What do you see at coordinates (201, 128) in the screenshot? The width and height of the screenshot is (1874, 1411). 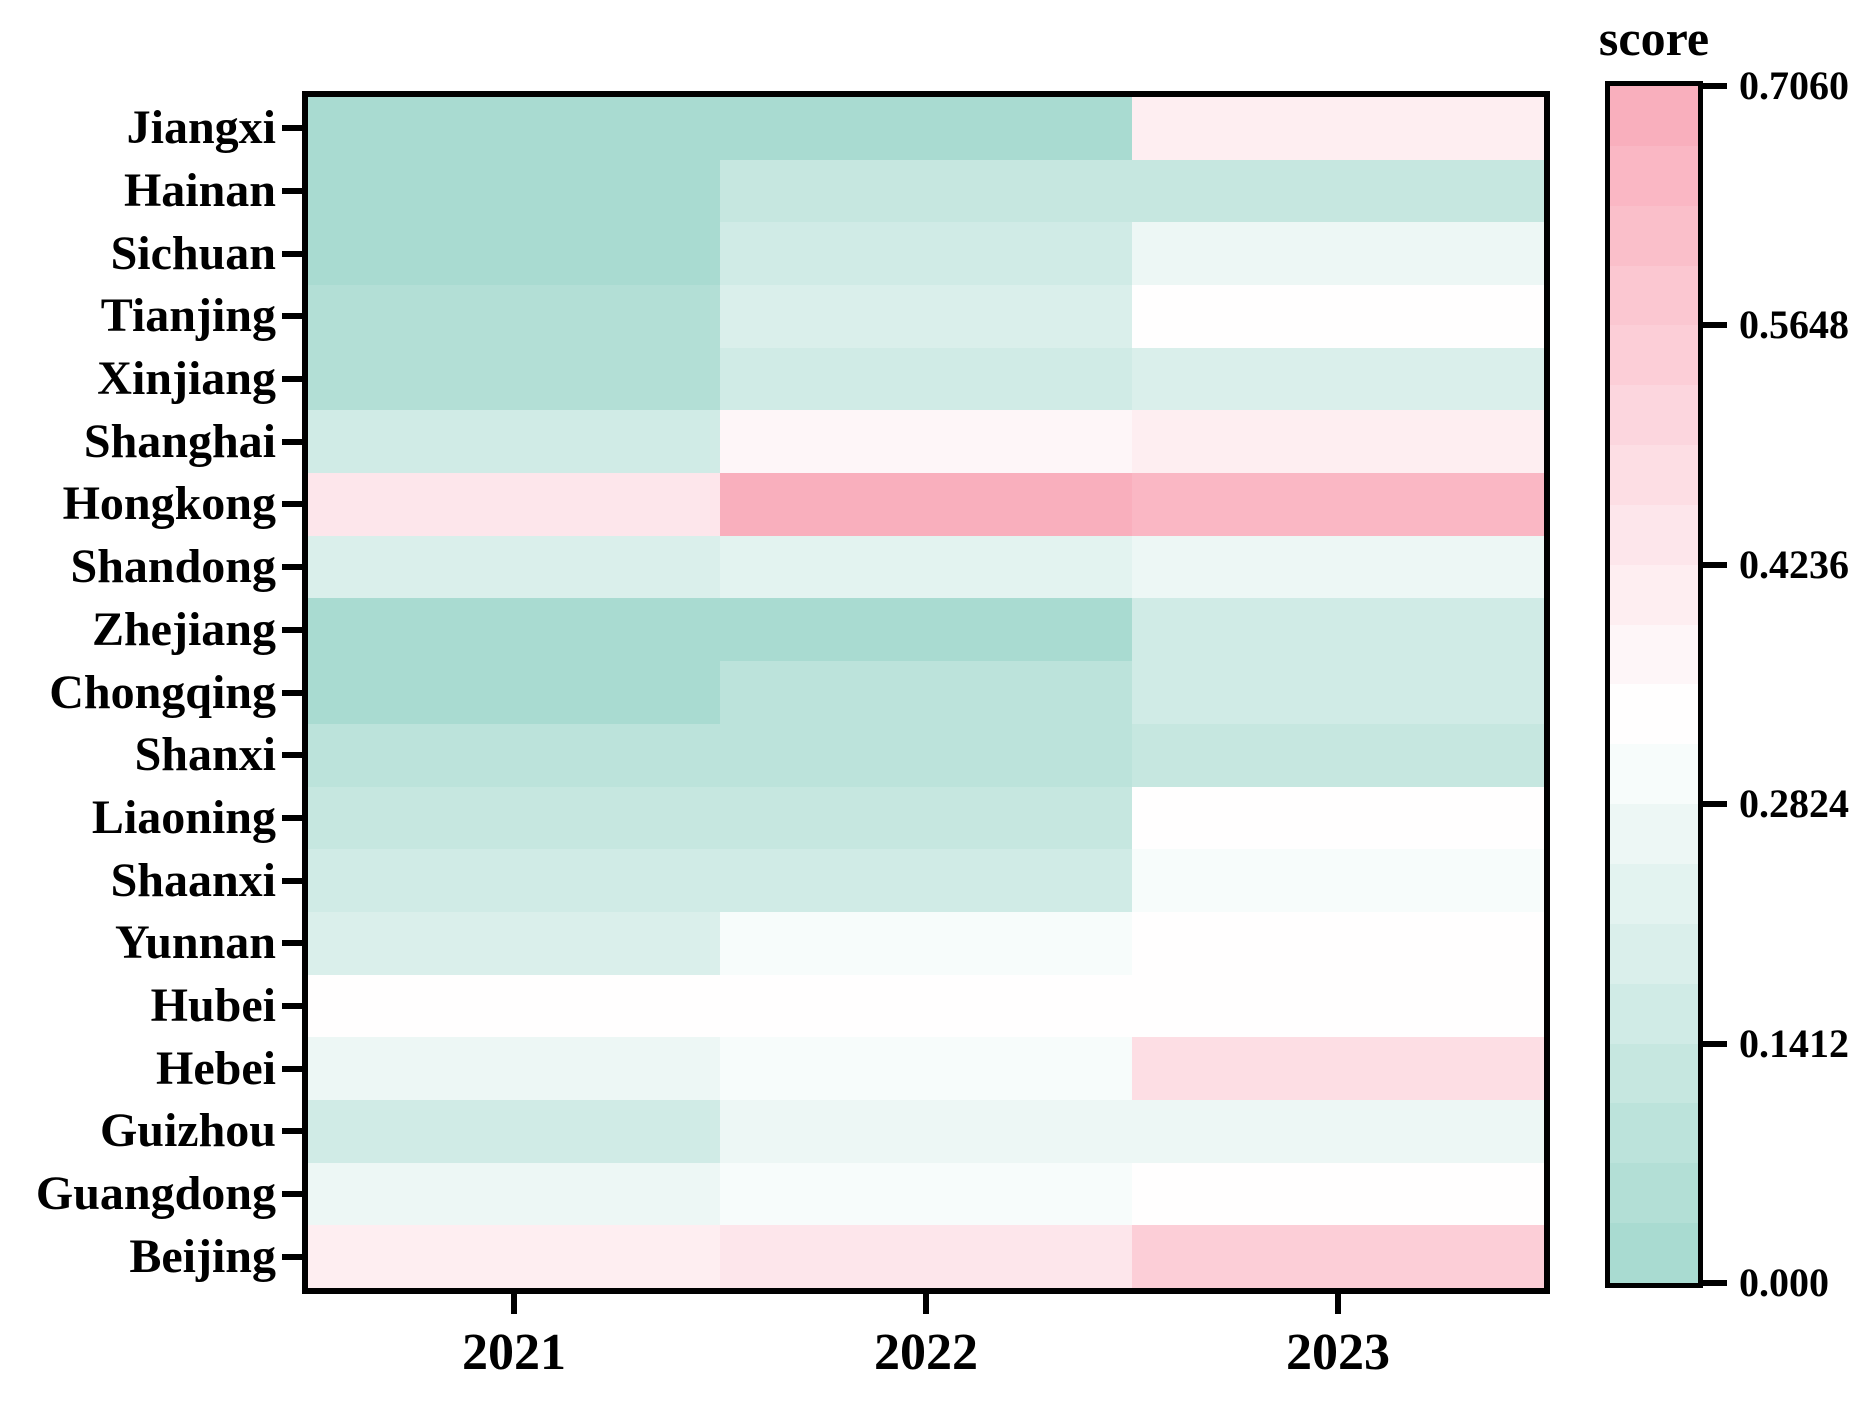 I see `y-axis-label: Jiangxi` at bounding box center [201, 128].